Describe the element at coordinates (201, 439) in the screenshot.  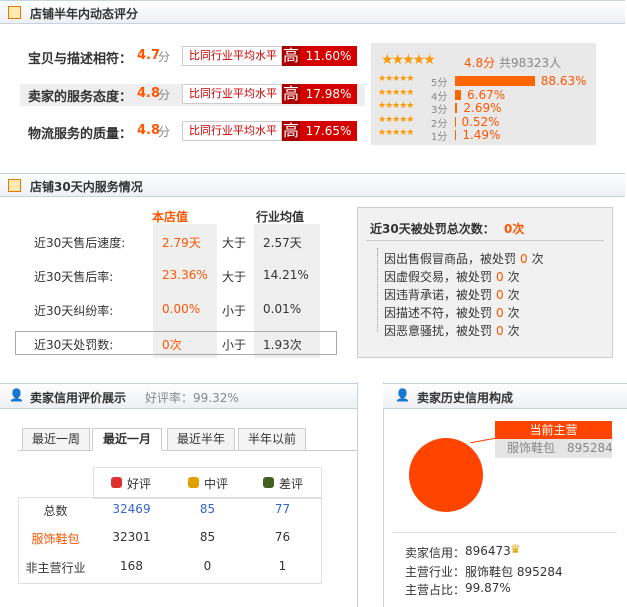
I see `tab: 最近半年` at that location.